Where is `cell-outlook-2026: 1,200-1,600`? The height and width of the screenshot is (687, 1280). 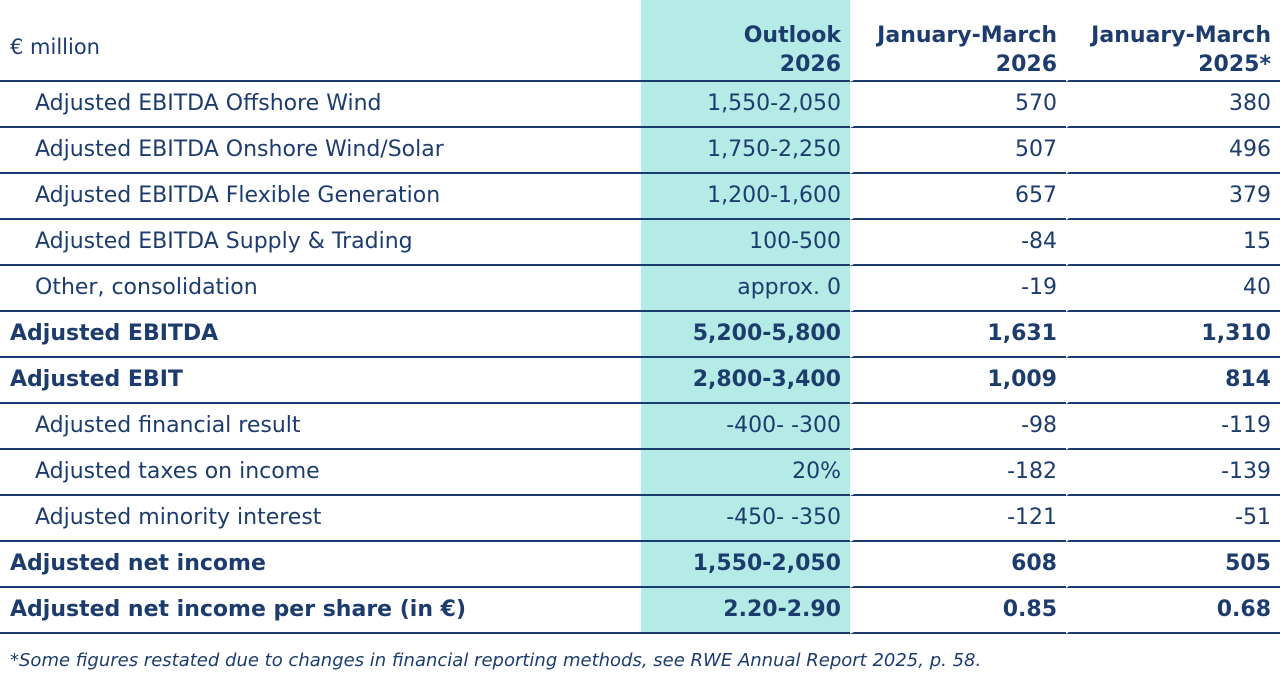 cell-outlook-2026: 1,200-1,600 is located at coordinates (745, 197).